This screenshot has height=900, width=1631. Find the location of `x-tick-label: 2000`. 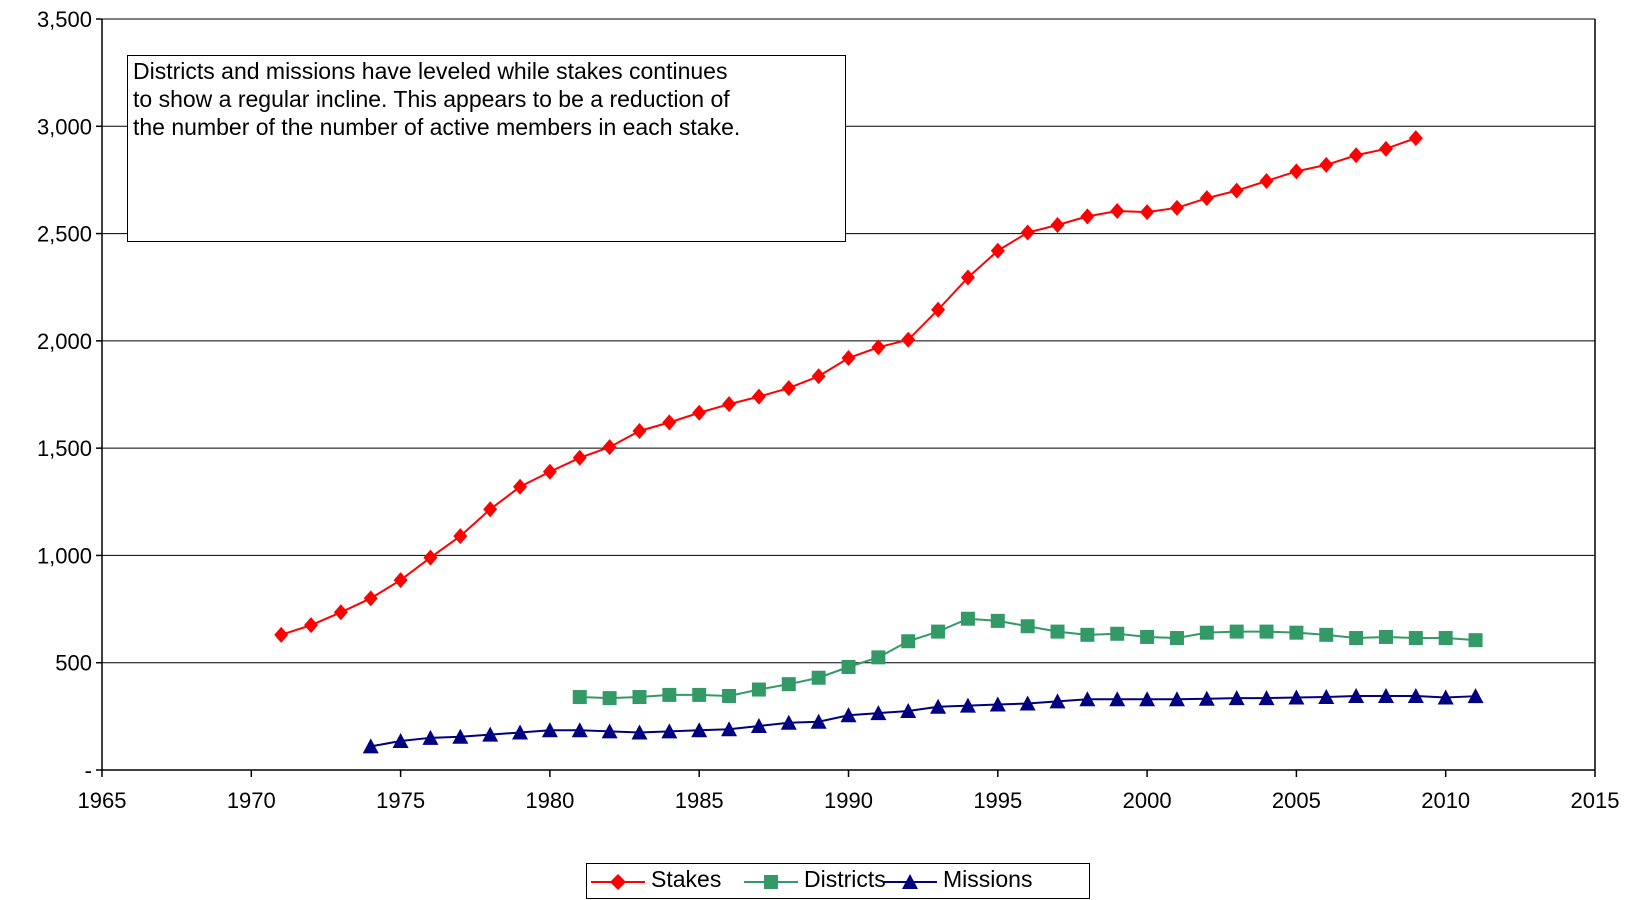

x-tick-label: 2000 is located at coordinates (1147, 800).